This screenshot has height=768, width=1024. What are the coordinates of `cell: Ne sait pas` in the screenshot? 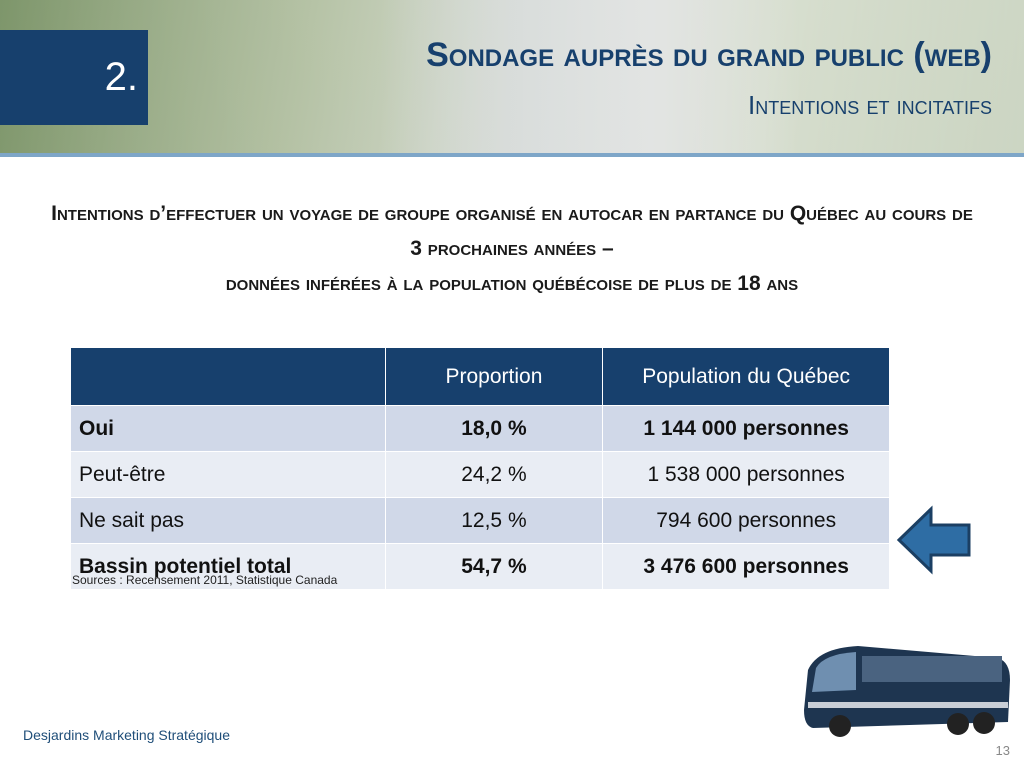 It's located at (228, 520).